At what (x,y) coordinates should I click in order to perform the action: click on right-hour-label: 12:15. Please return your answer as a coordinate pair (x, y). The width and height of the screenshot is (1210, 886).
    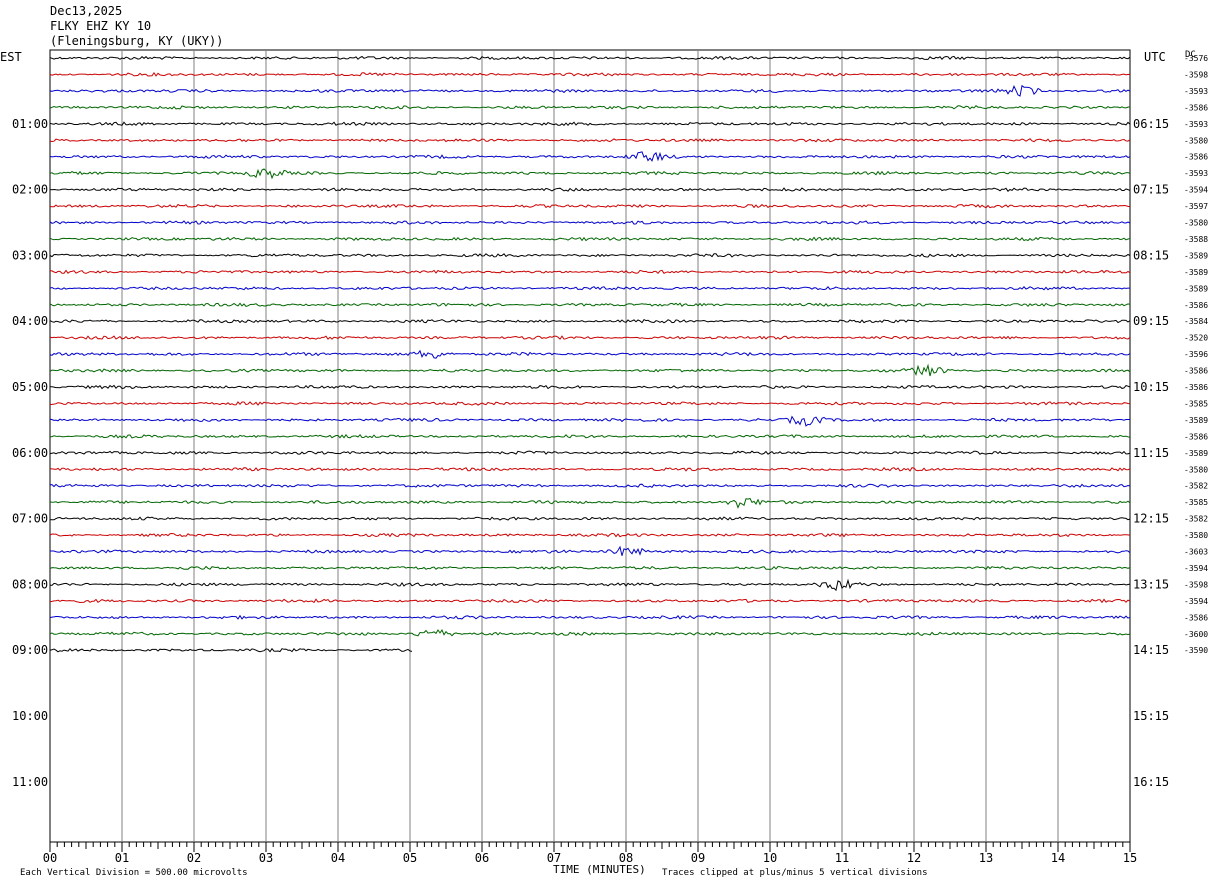
    Looking at the image, I should click on (1151, 519).